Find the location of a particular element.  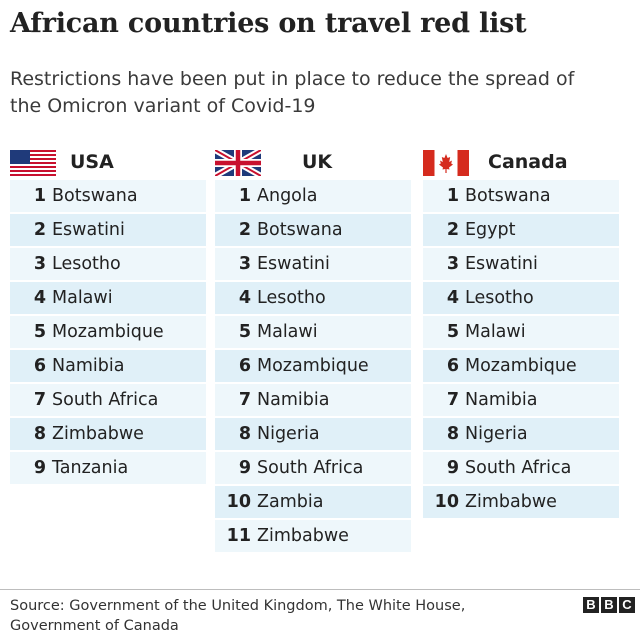

list-item: 10 Zambia is located at coordinates (313, 502).